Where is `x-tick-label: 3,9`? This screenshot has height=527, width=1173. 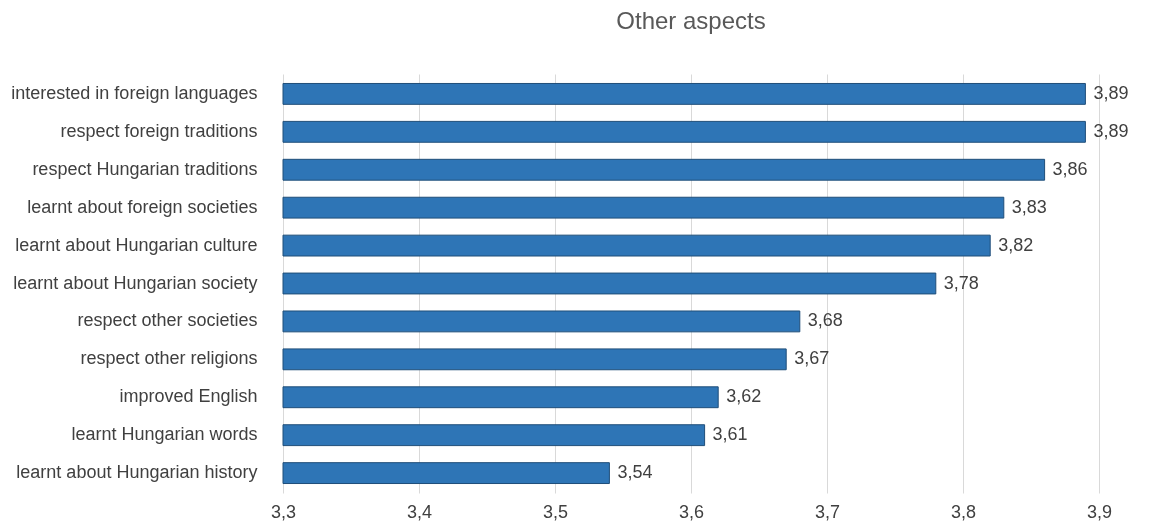 x-tick-label: 3,9 is located at coordinates (1099, 511).